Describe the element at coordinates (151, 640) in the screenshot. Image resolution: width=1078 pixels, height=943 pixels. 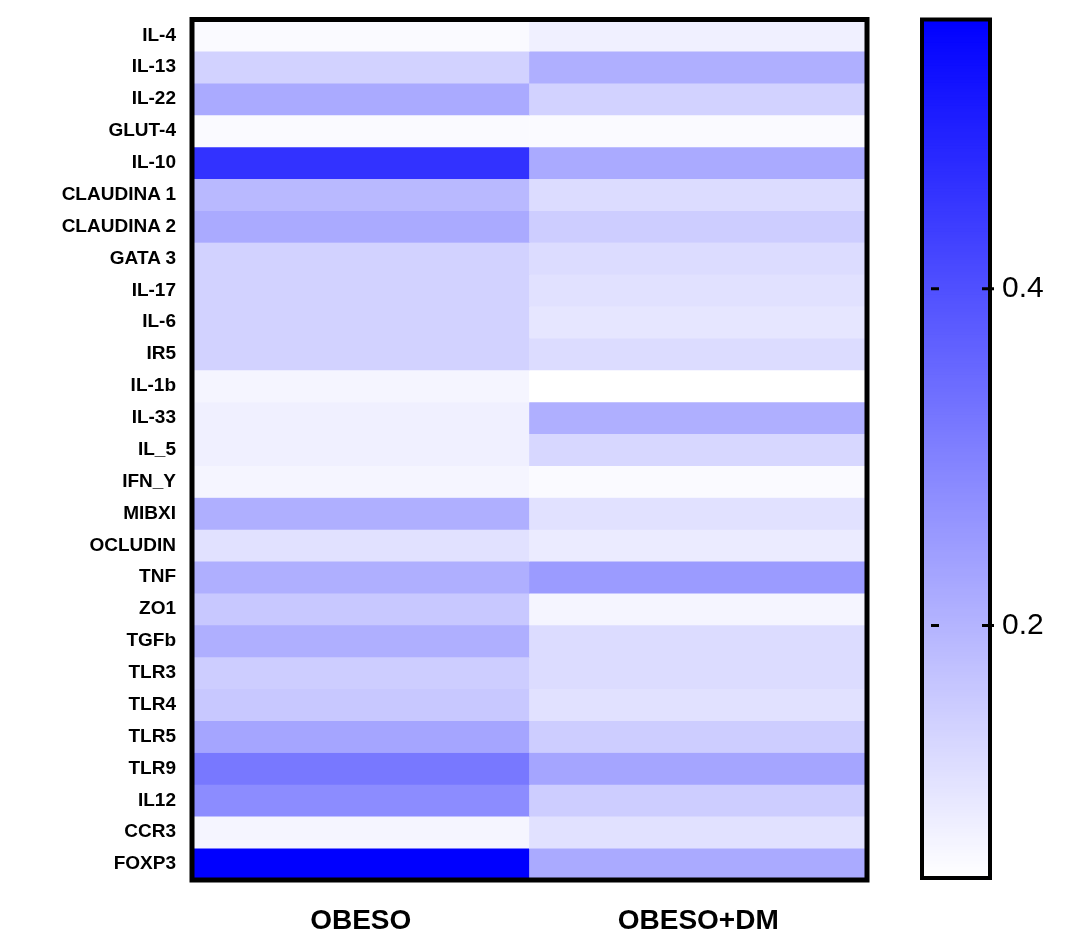
I see `y-tick-label: TGFb` at that location.